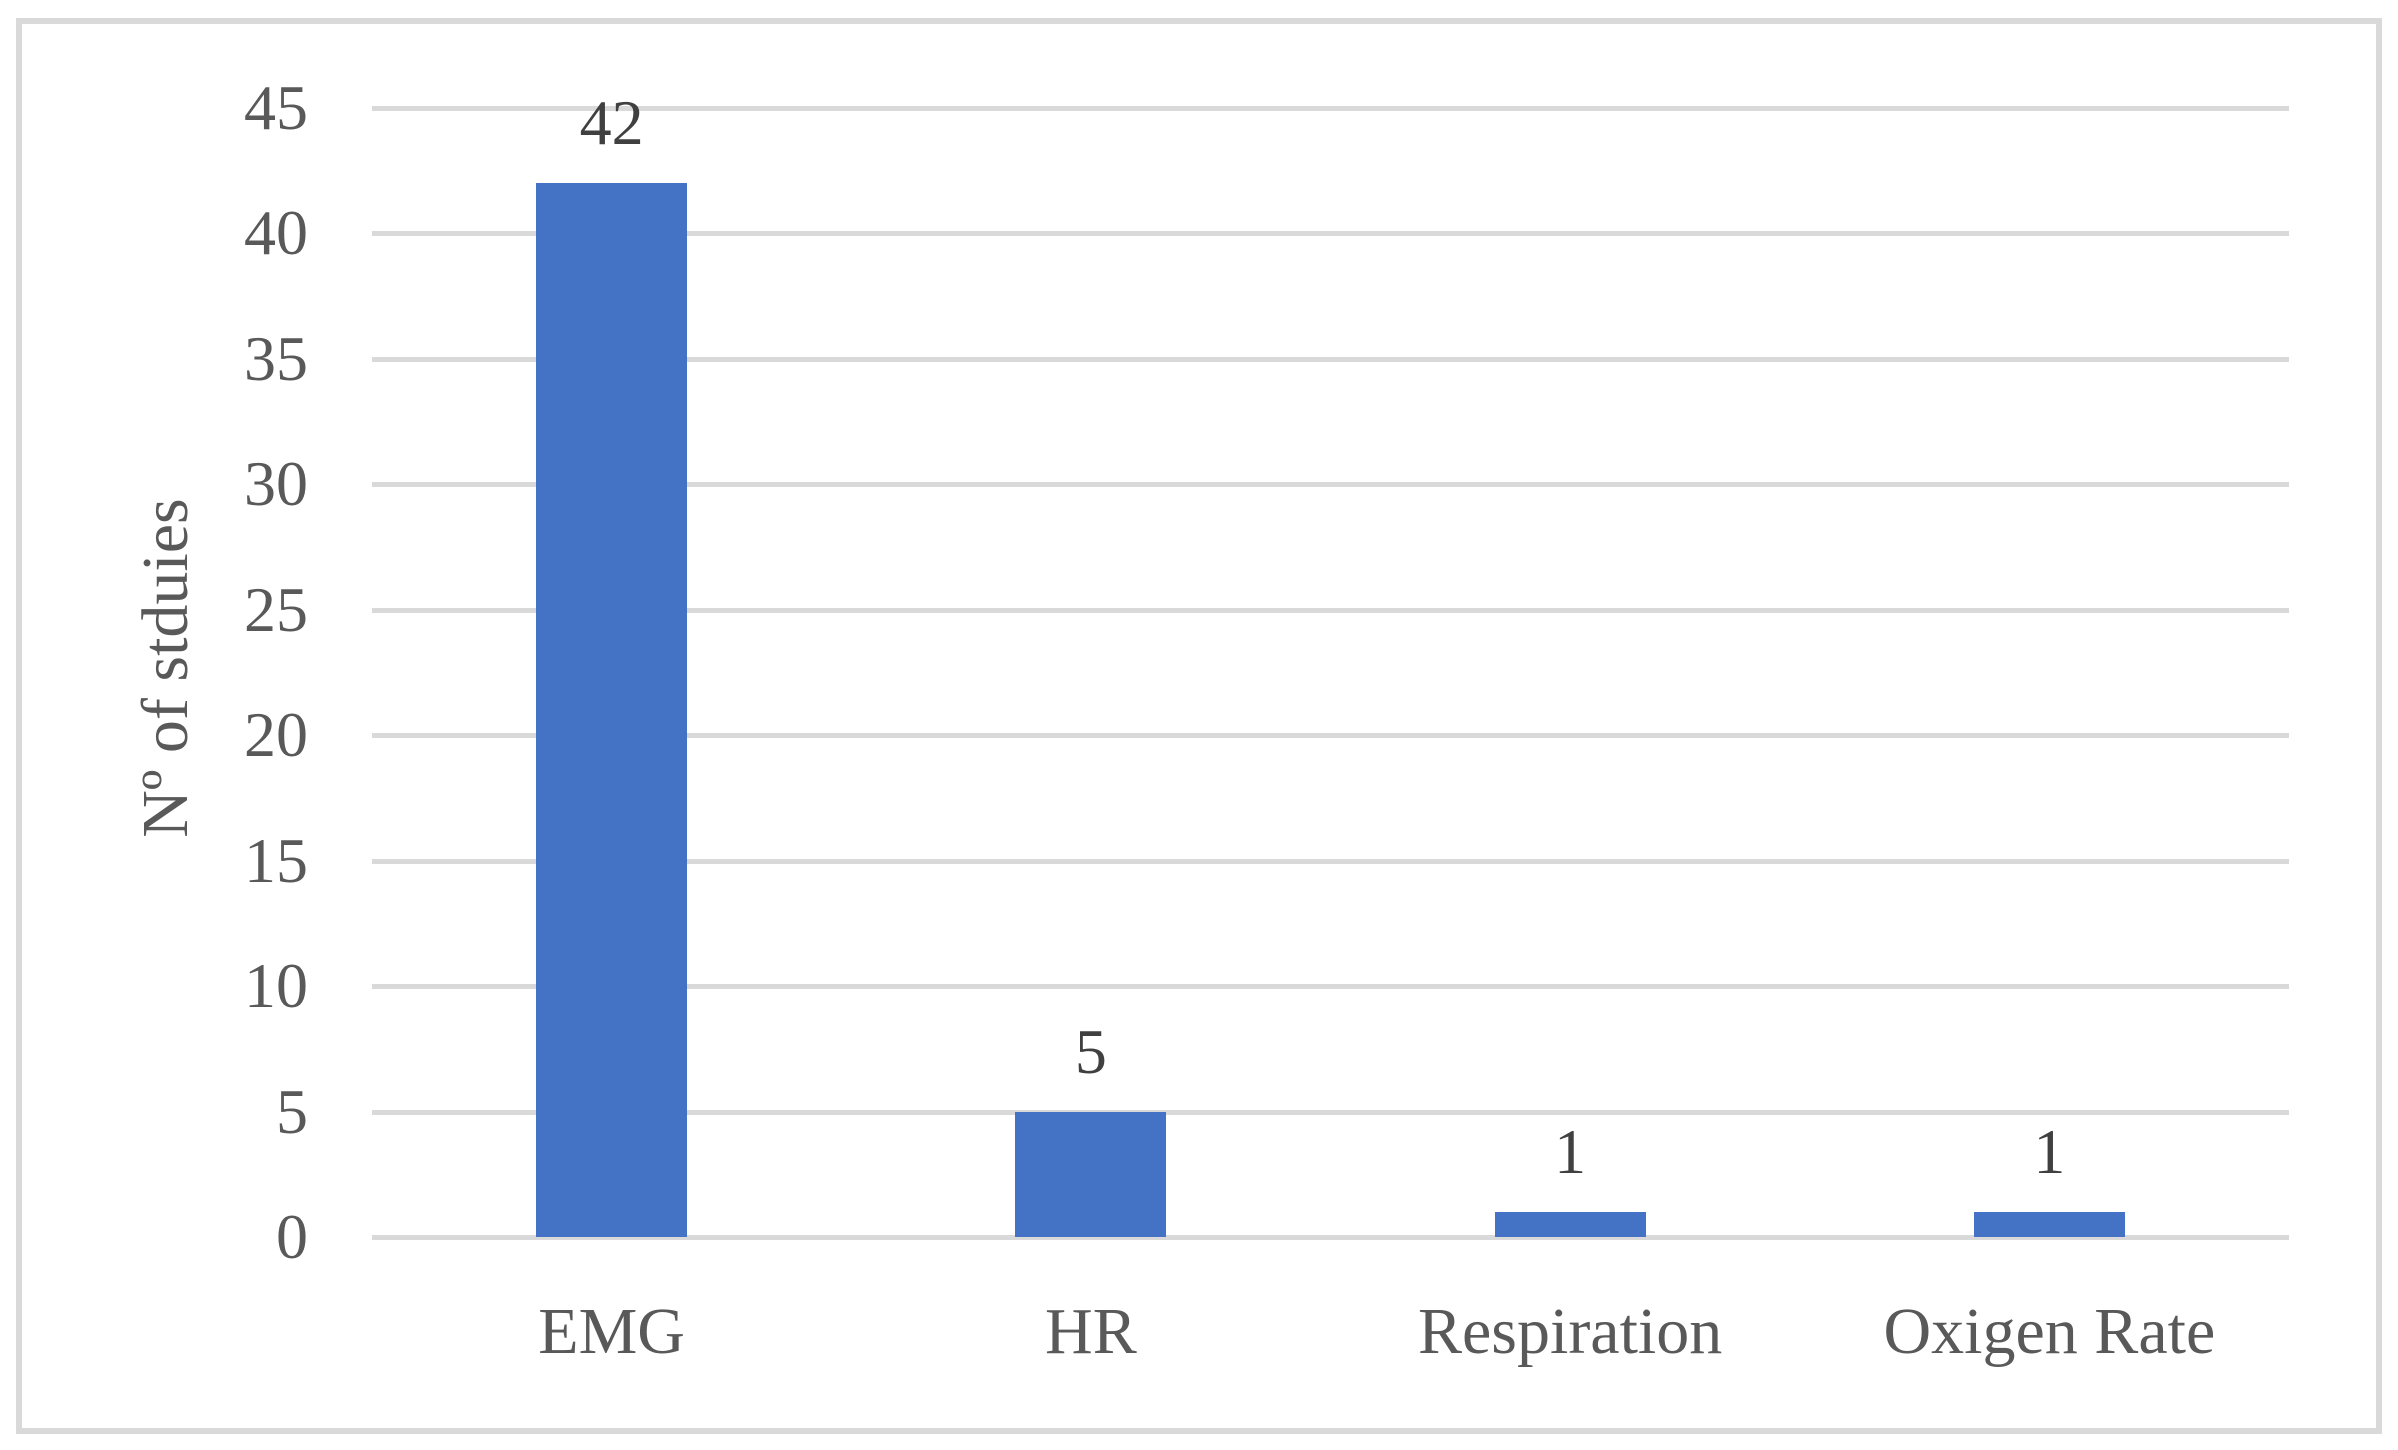 This screenshot has height=1450, width=2398. Describe the element at coordinates (1570, 1224) in the screenshot. I see `bar-respiration` at that location.